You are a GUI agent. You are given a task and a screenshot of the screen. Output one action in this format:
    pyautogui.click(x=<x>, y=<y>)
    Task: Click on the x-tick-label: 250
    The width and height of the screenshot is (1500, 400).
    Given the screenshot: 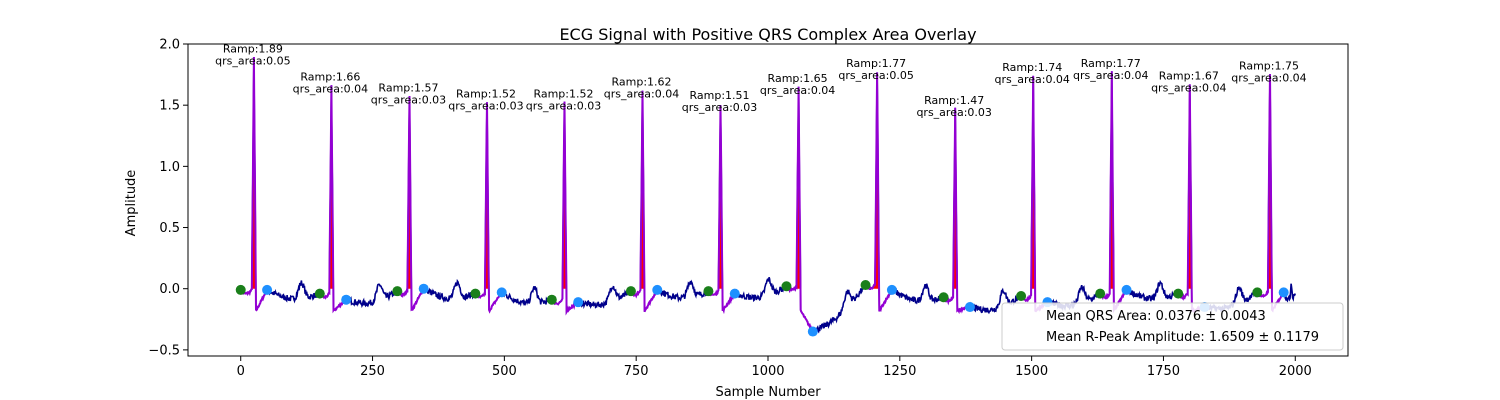 What is the action you would take?
    pyautogui.click(x=372, y=371)
    